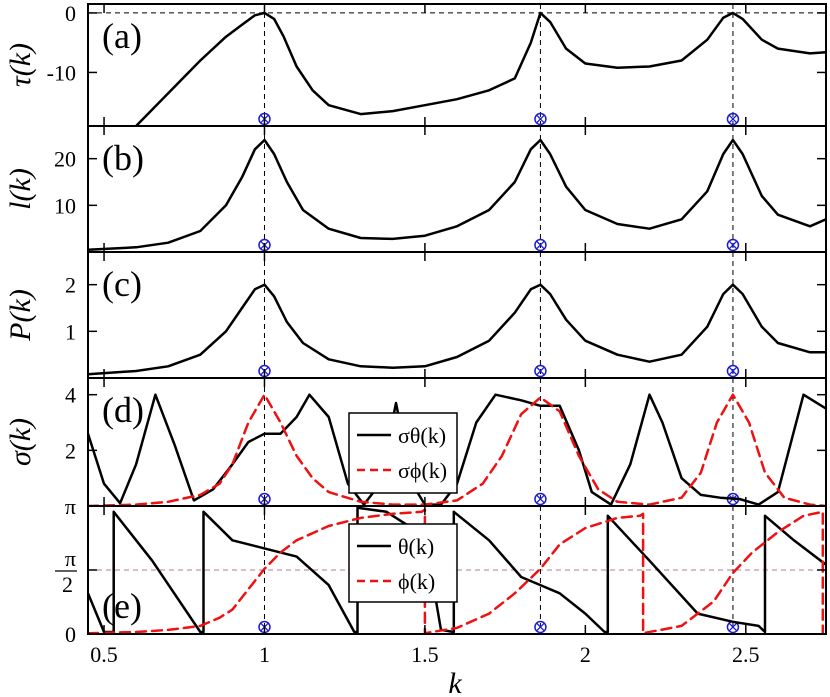 The width and height of the screenshot is (830, 697). What do you see at coordinates (123, 410) in the screenshot?
I see `panel-label: (d)` at bounding box center [123, 410].